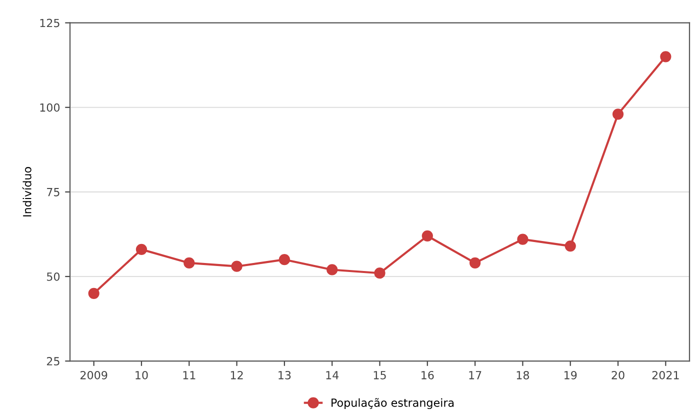  I want to click on y-tick-label: 100, so click(50, 107).